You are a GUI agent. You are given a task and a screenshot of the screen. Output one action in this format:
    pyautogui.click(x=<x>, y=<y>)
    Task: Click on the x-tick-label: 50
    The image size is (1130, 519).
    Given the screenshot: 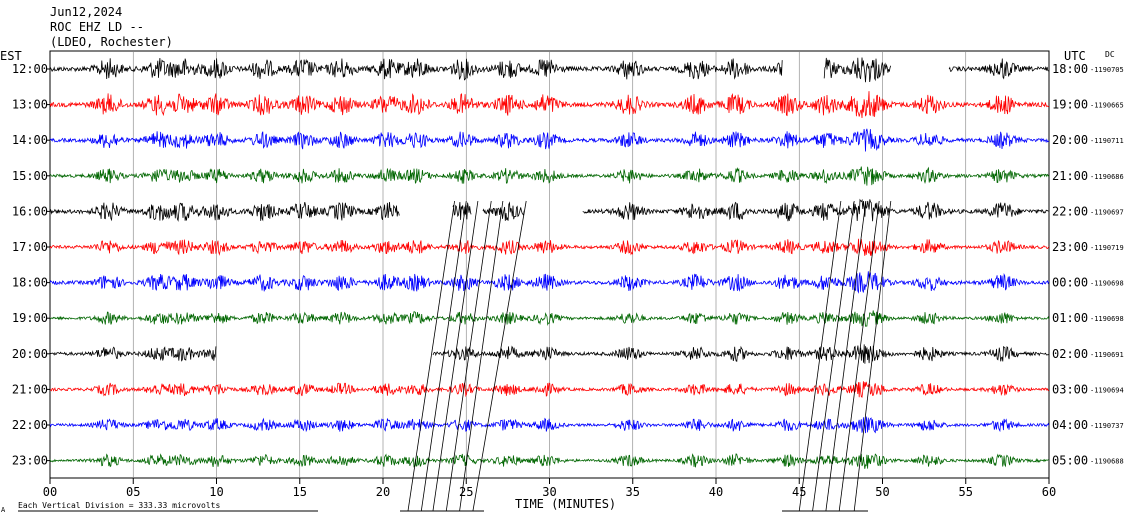 What is the action you would take?
    pyautogui.click(x=882, y=492)
    